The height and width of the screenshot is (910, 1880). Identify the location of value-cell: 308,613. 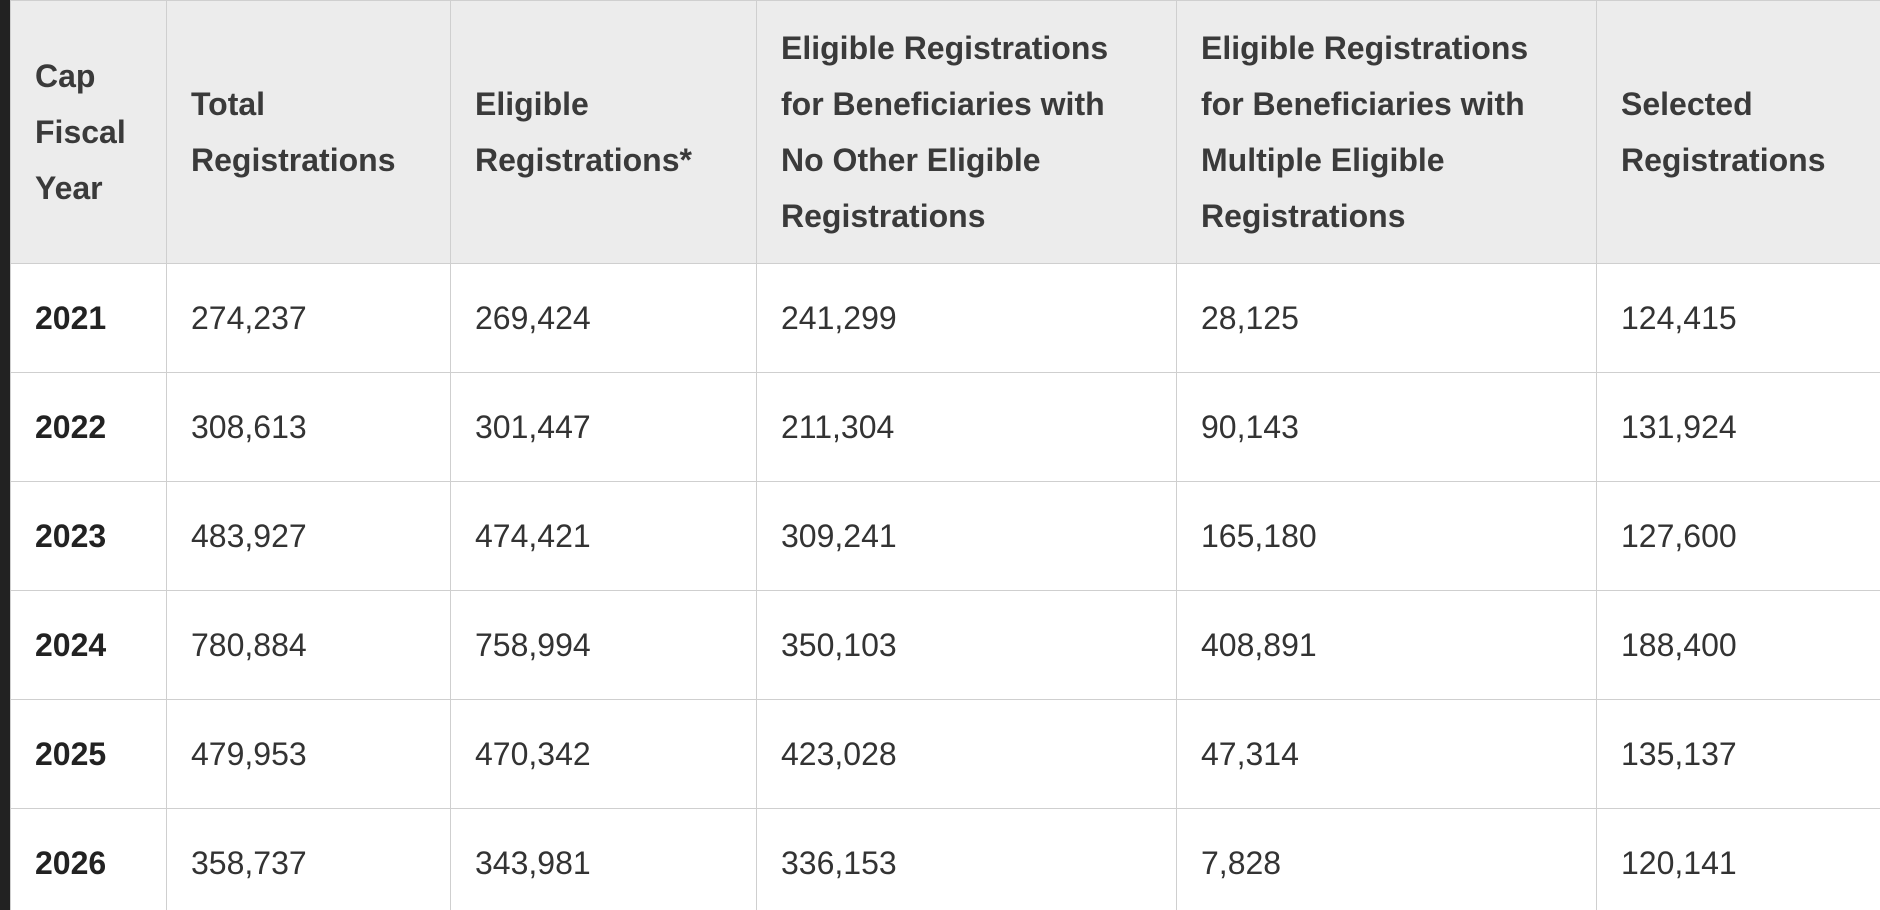
(308, 427).